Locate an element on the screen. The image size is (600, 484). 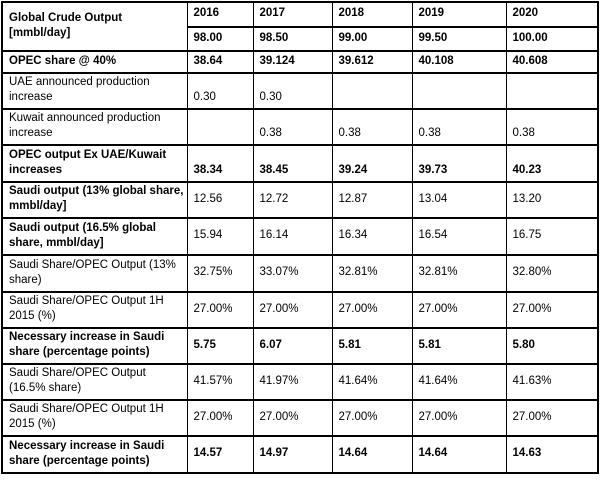
value-cell: 15.94 is located at coordinates (220, 236).